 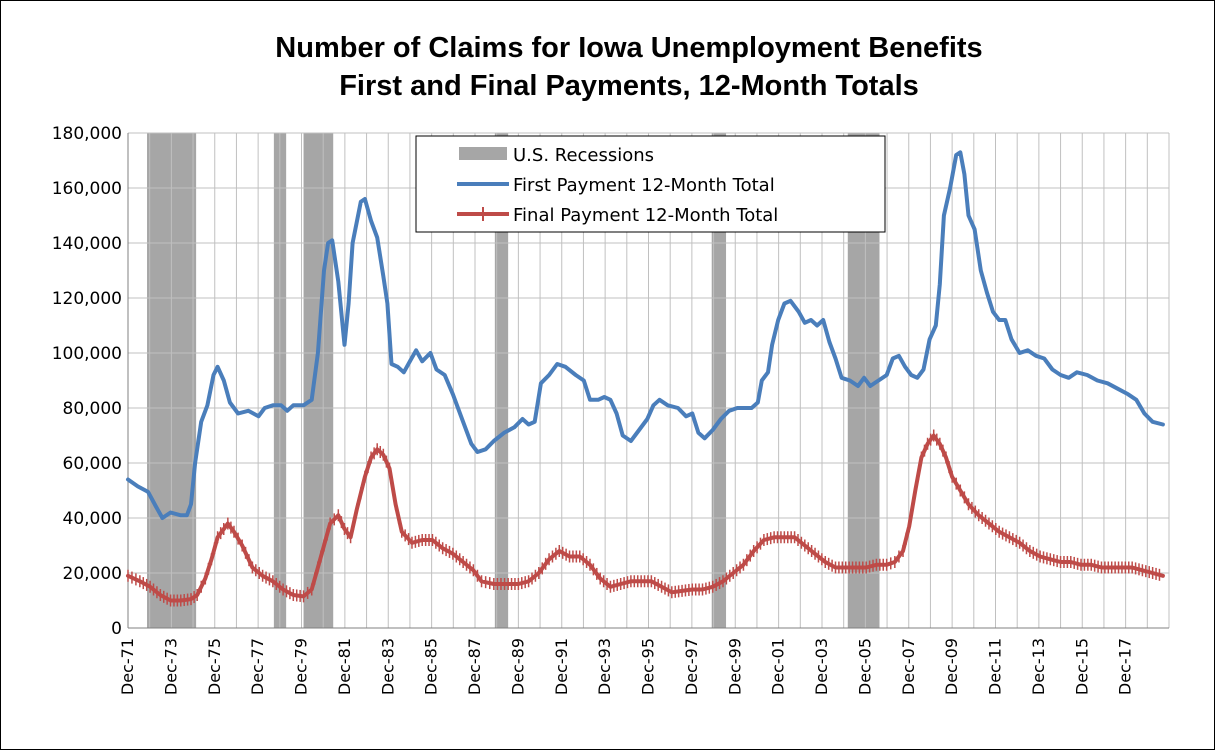 I want to click on x-tick-label: Dec-17, so click(x=1125, y=666).